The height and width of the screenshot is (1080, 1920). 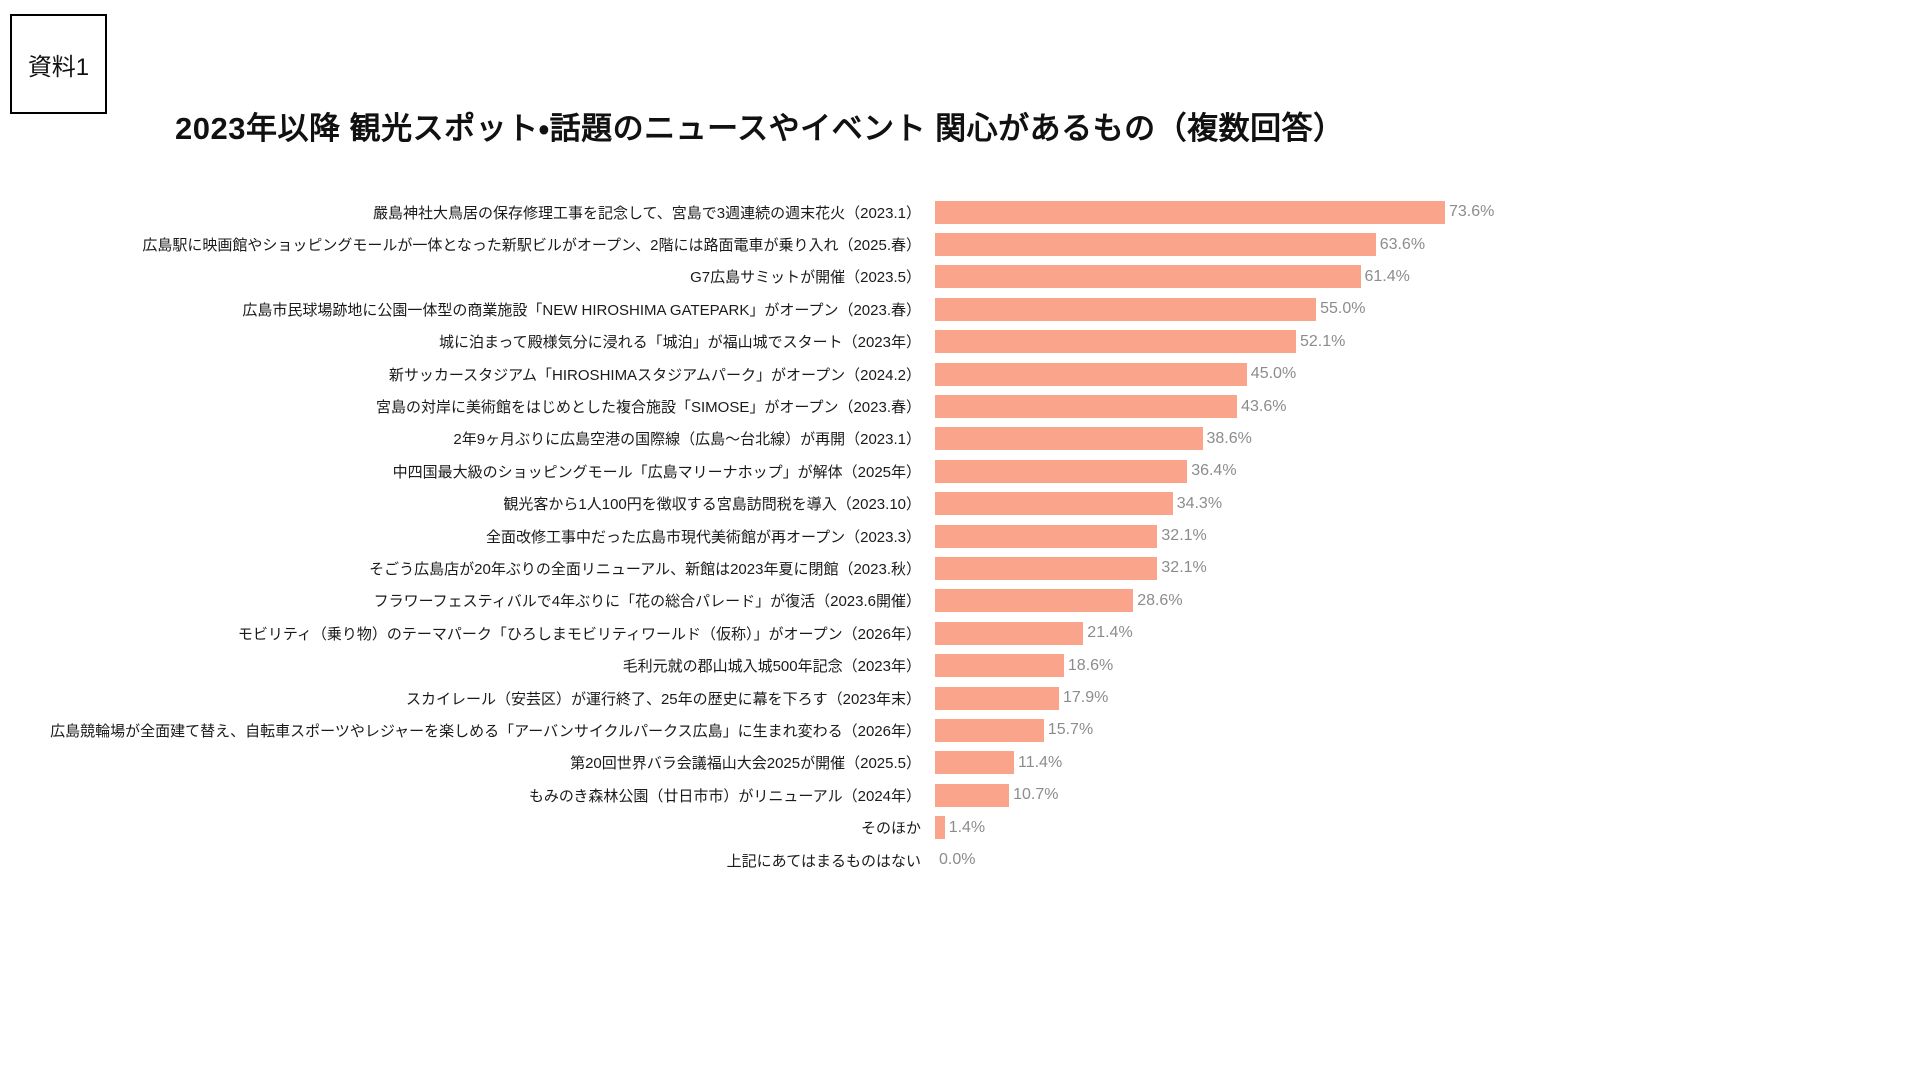 What do you see at coordinates (679, 343) in the screenshot?
I see `category-label: 城に泊まって殿様気分に浸れる「城泊」が福山城でスタート（2023年）` at bounding box center [679, 343].